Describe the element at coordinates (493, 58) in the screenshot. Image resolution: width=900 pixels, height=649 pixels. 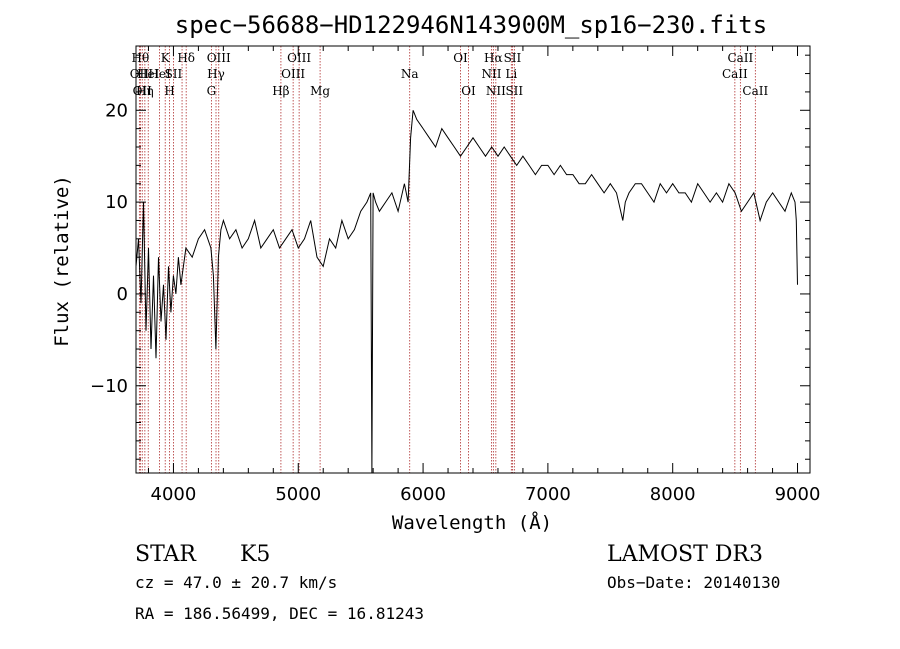
I see `reference-line-label: Hα` at that location.